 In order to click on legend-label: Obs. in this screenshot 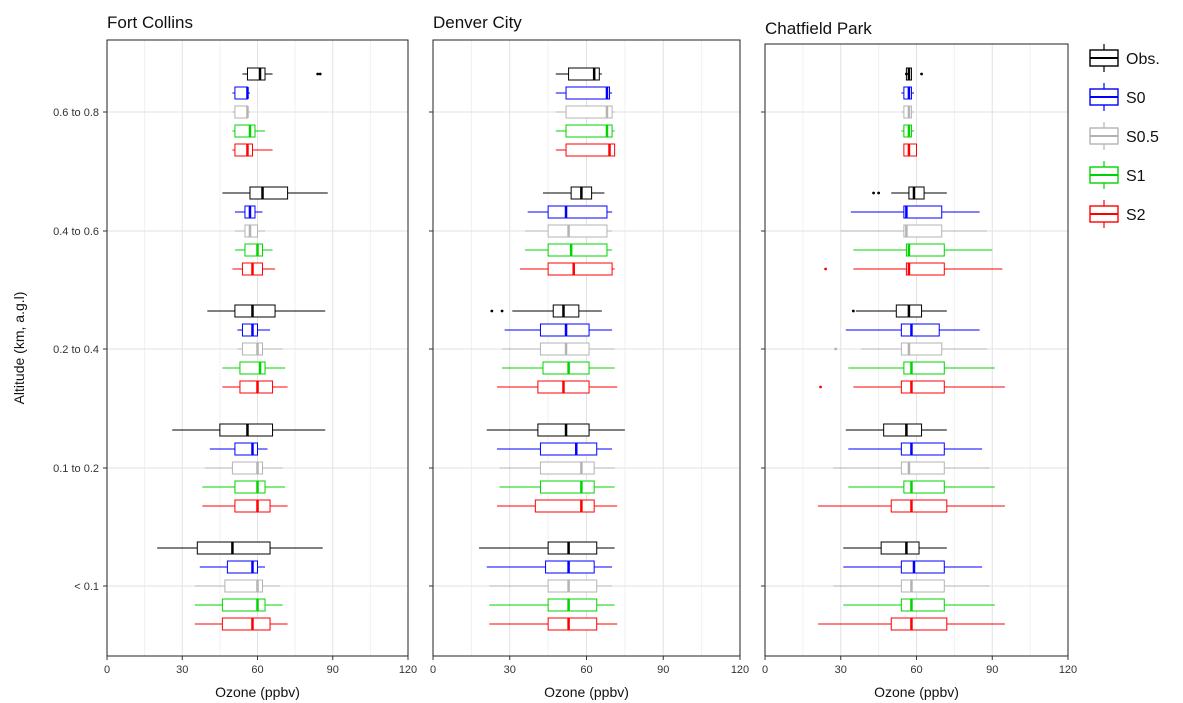, I will do `click(1143, 59)`.